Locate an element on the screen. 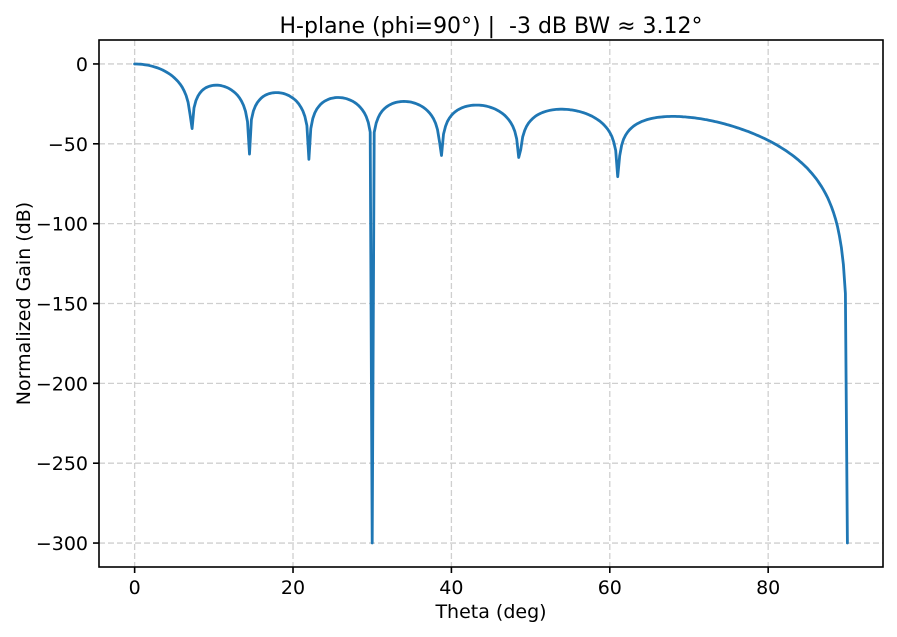  y-tick-label: −100 is located at coordinates (62, 225).